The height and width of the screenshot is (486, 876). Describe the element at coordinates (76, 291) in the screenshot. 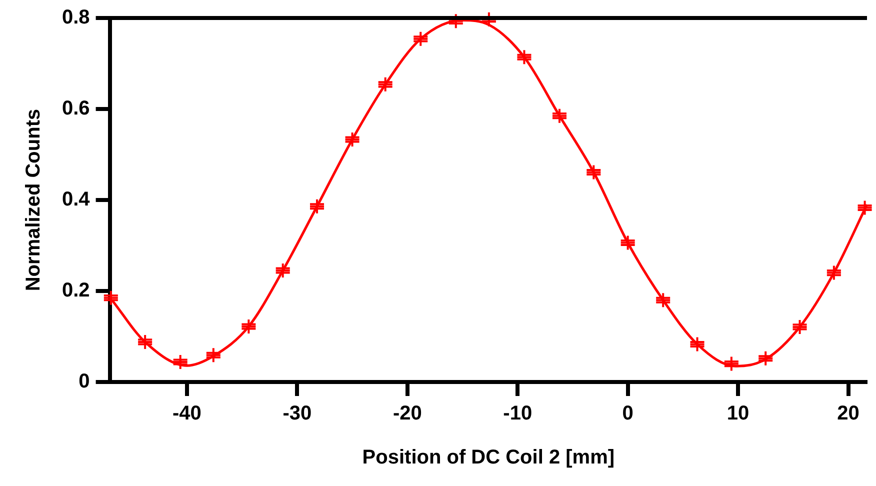

I see `y-tick-label: 0.2` at that location.